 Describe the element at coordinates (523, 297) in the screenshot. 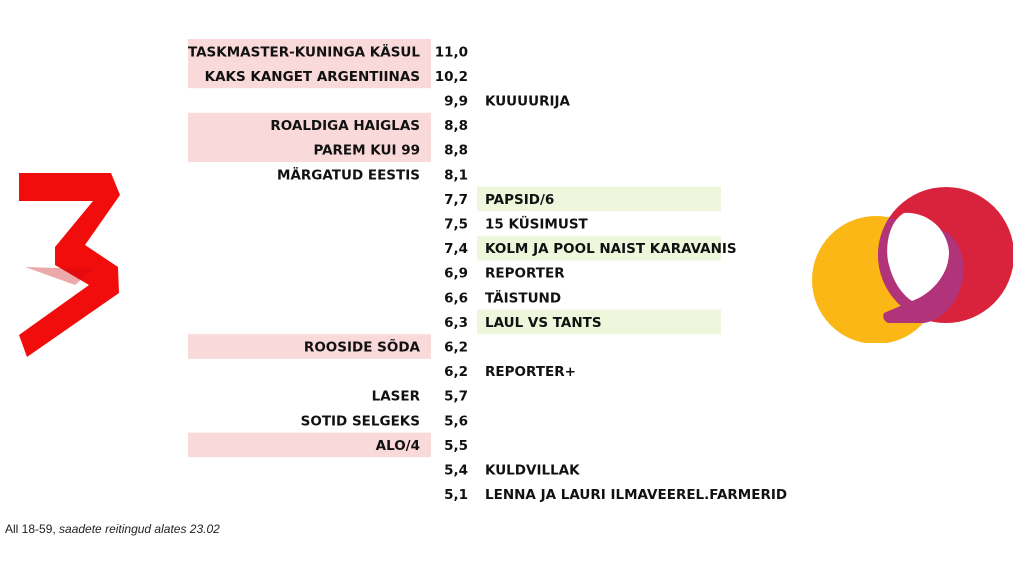

I see `right-program-label: TÄISTUND` at that location.